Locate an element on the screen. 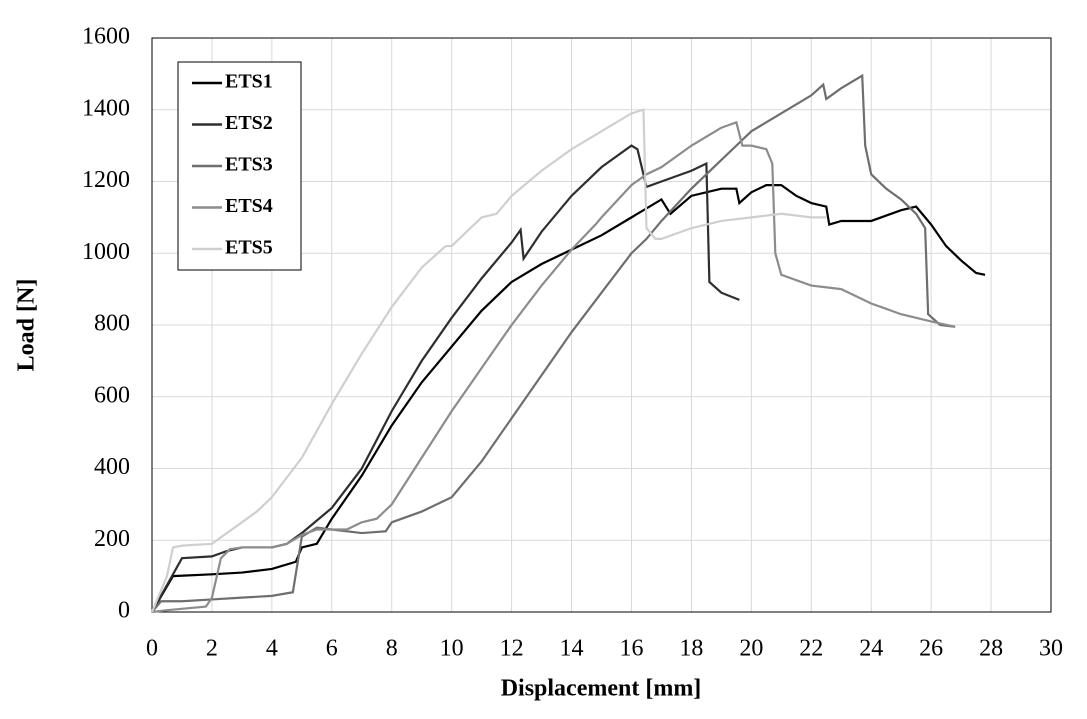  x-tick-label: 0 is located at coordinates (152, 649).